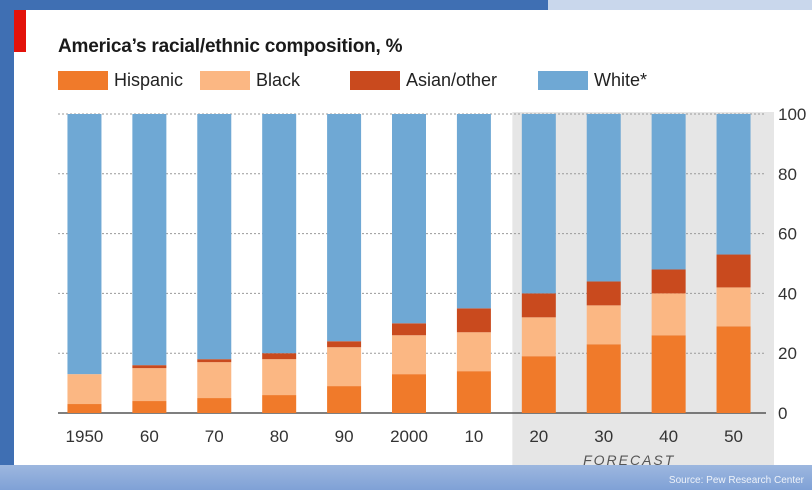 This screenshot has height=490, width=812. What do you see at coordinates (214, 436) in the screenshot?
I see `x-tick-label: 70` at bounding box center [214, 436].